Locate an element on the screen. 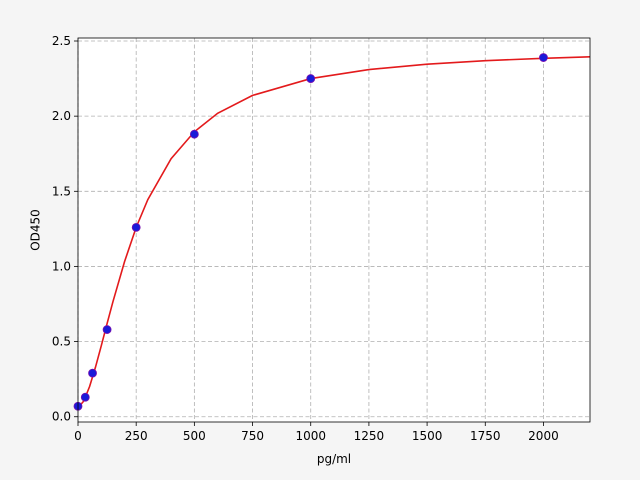 The height and width of the screenshot is (480, 640). x-tick-label: 0 is located at coordinates (78, 436).